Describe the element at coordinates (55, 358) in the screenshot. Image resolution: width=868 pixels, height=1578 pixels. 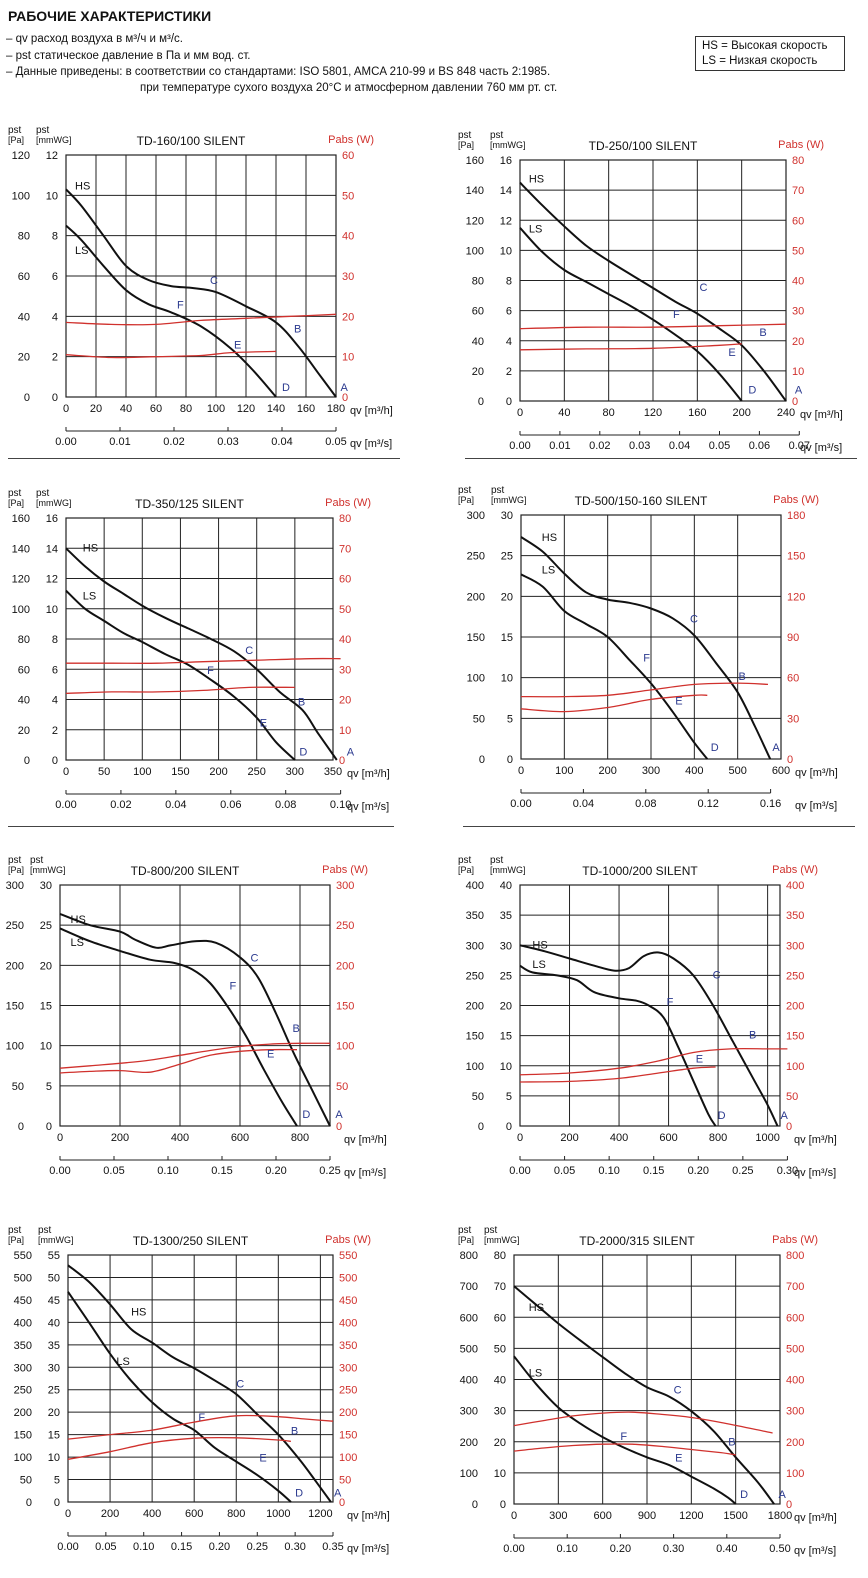
I see `y-tick-label-mm: 2` at that location.